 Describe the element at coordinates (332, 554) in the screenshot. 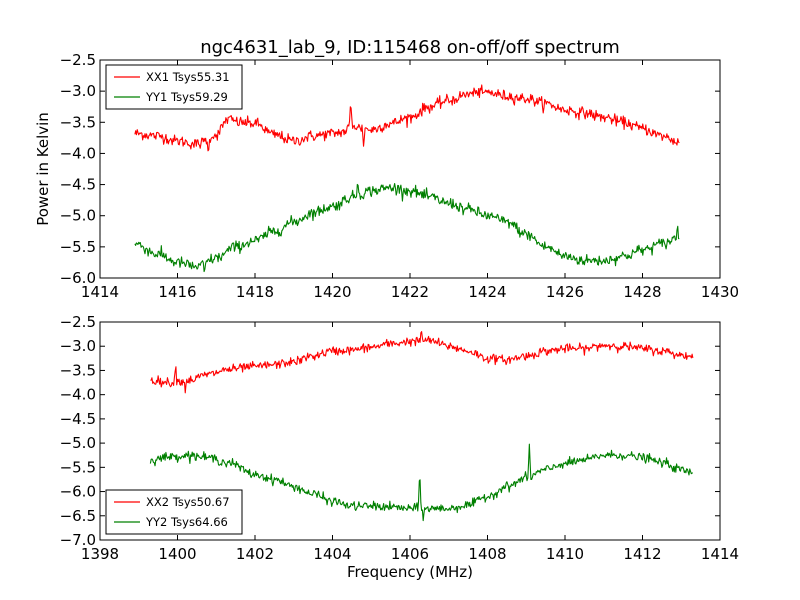

I see `x-tick-label: 1404` at that location.